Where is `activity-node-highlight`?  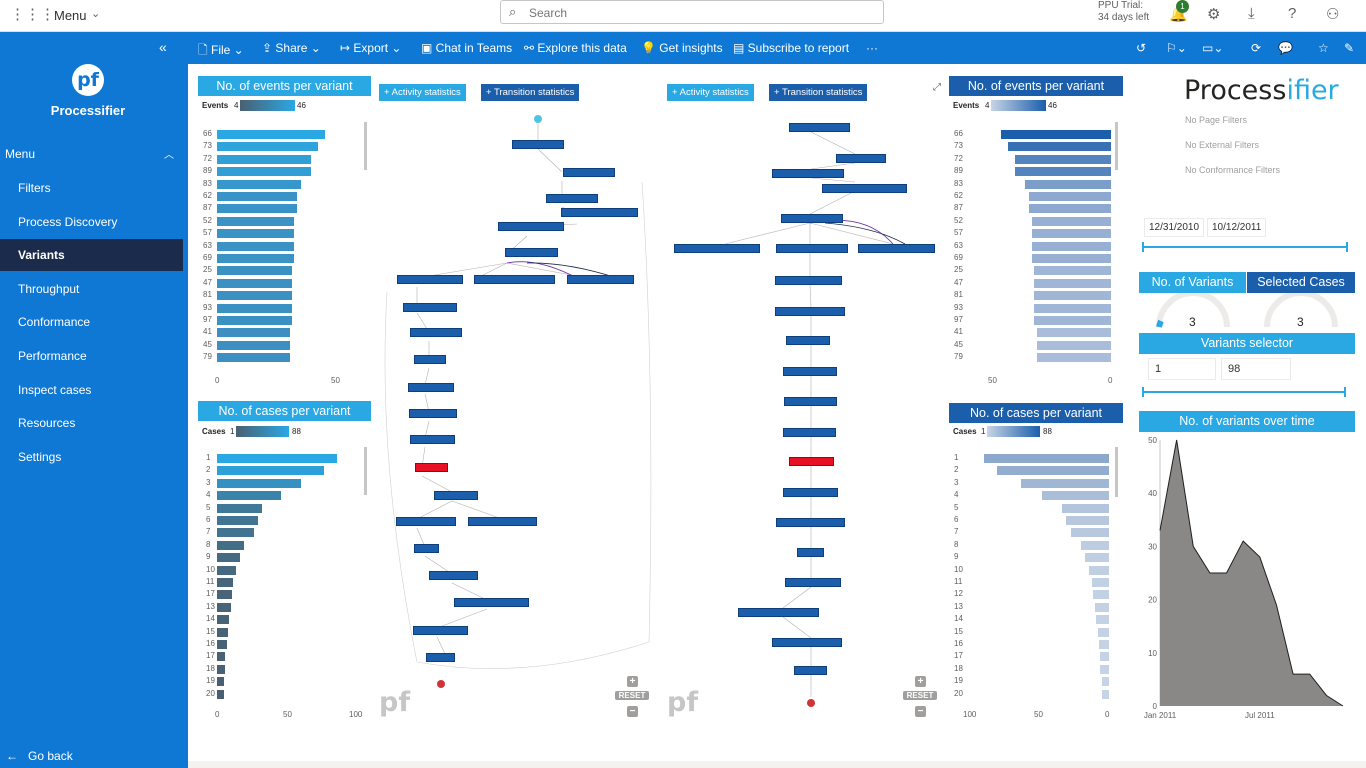 activity-node-highlight is located at coordinates (431, 467).